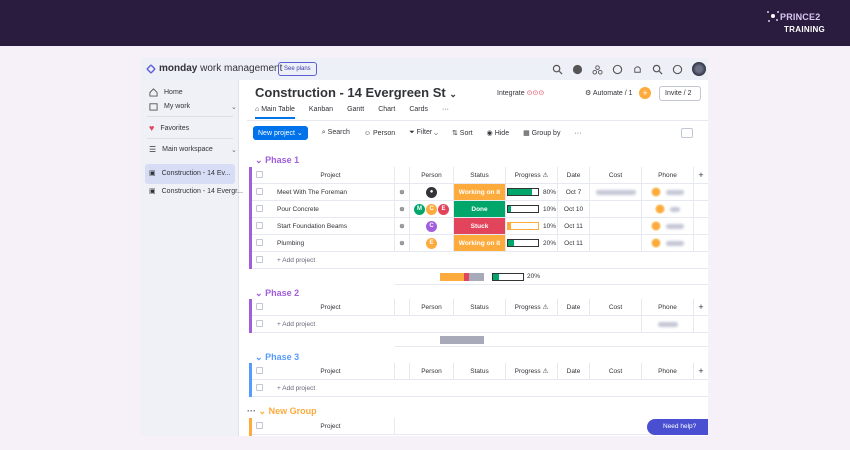  Describe the element at coordinates (423, 132) in the screenshot. I see `filter-button: ⏷ Filter ⌄` at that location.